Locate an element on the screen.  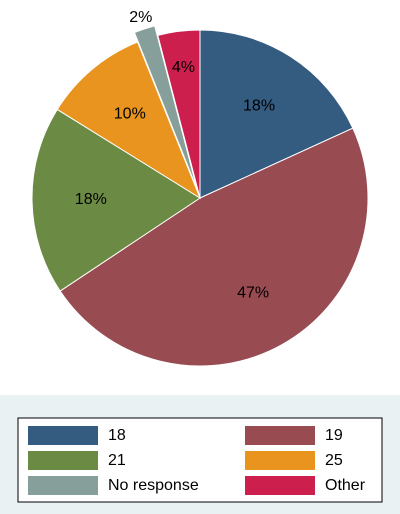
legend-label: 21 is located at coordinates (117, 460).